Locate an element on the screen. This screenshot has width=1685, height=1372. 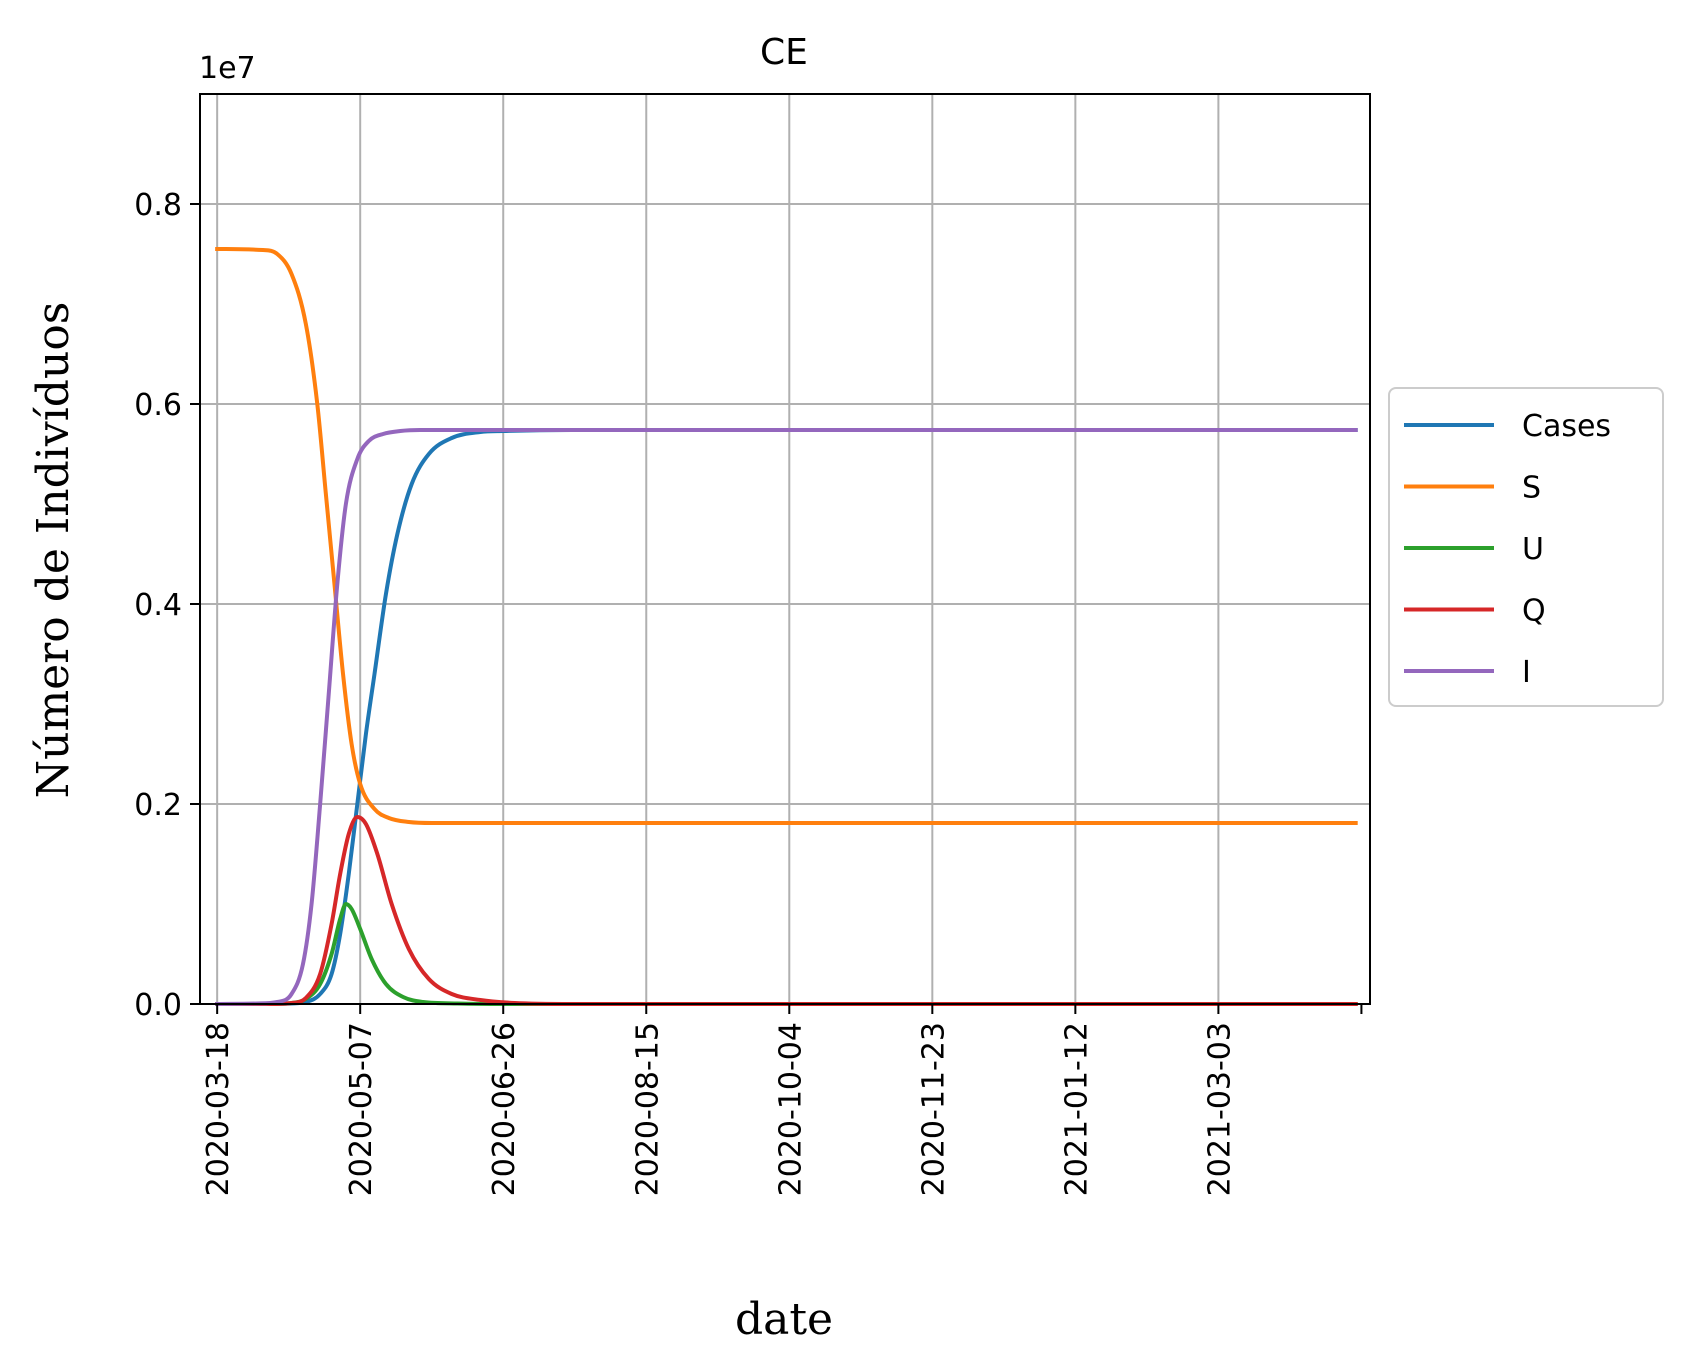
y-tick-label: 0.0 is located at coordinates (158, 1005).